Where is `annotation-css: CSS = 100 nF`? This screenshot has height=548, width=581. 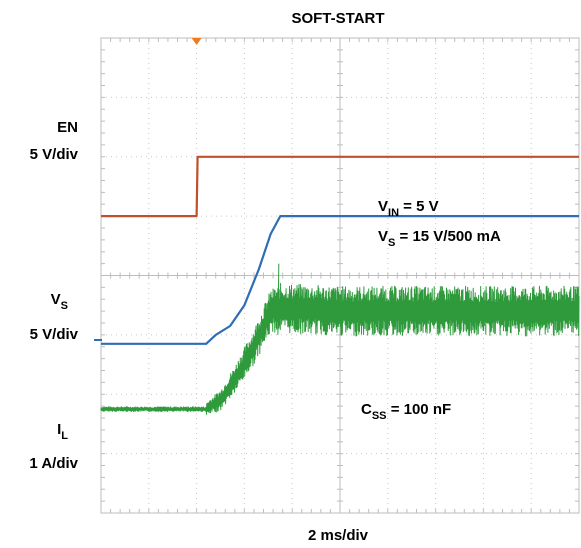 annotation-css: CSS = 100 nF is located at coordinates (406, 411).